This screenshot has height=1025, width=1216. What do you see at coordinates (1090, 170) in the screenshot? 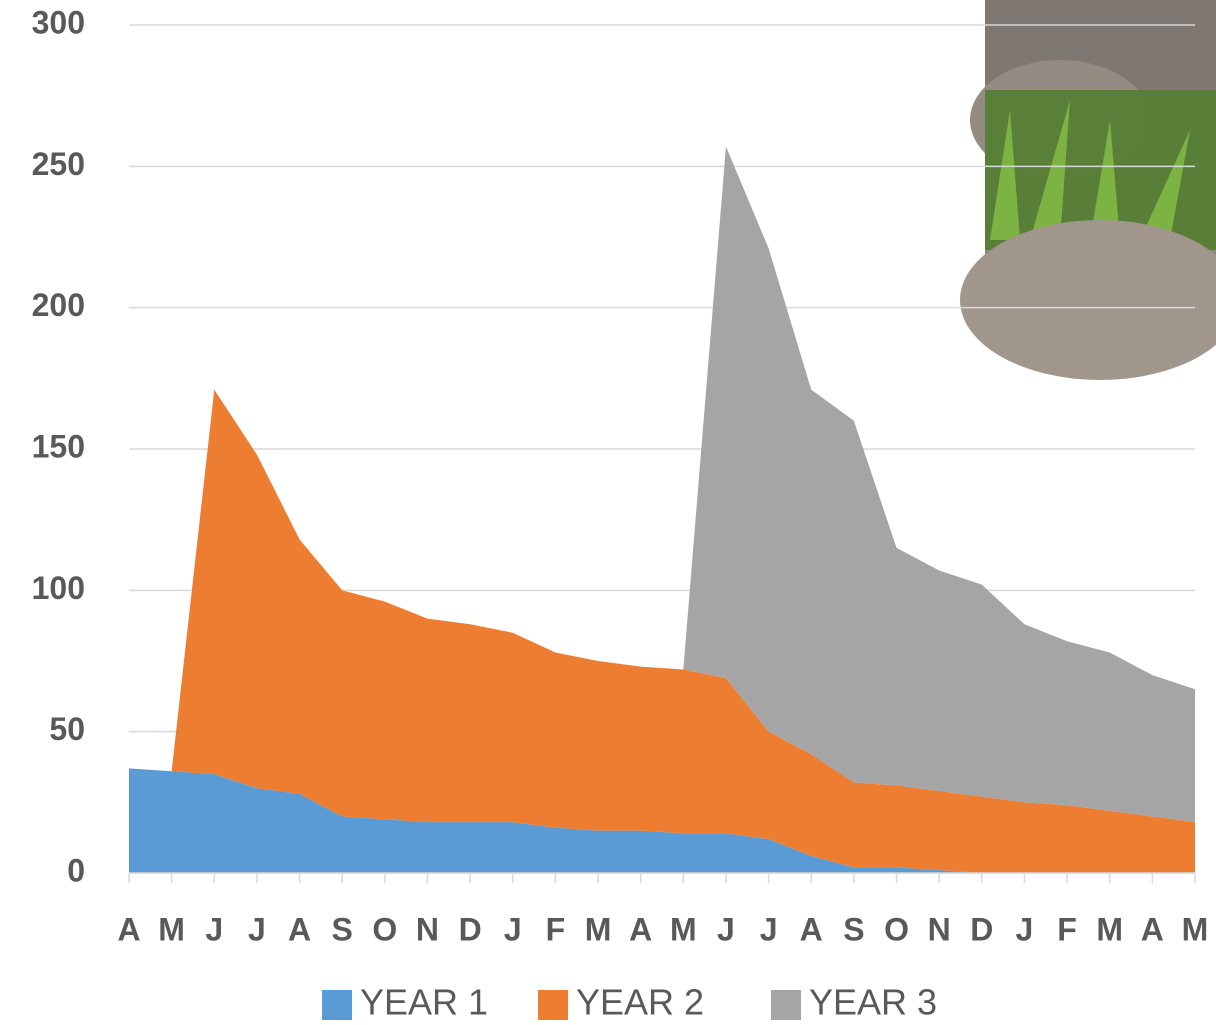
I see `grass-blades` at bounding box center [1090, 170].